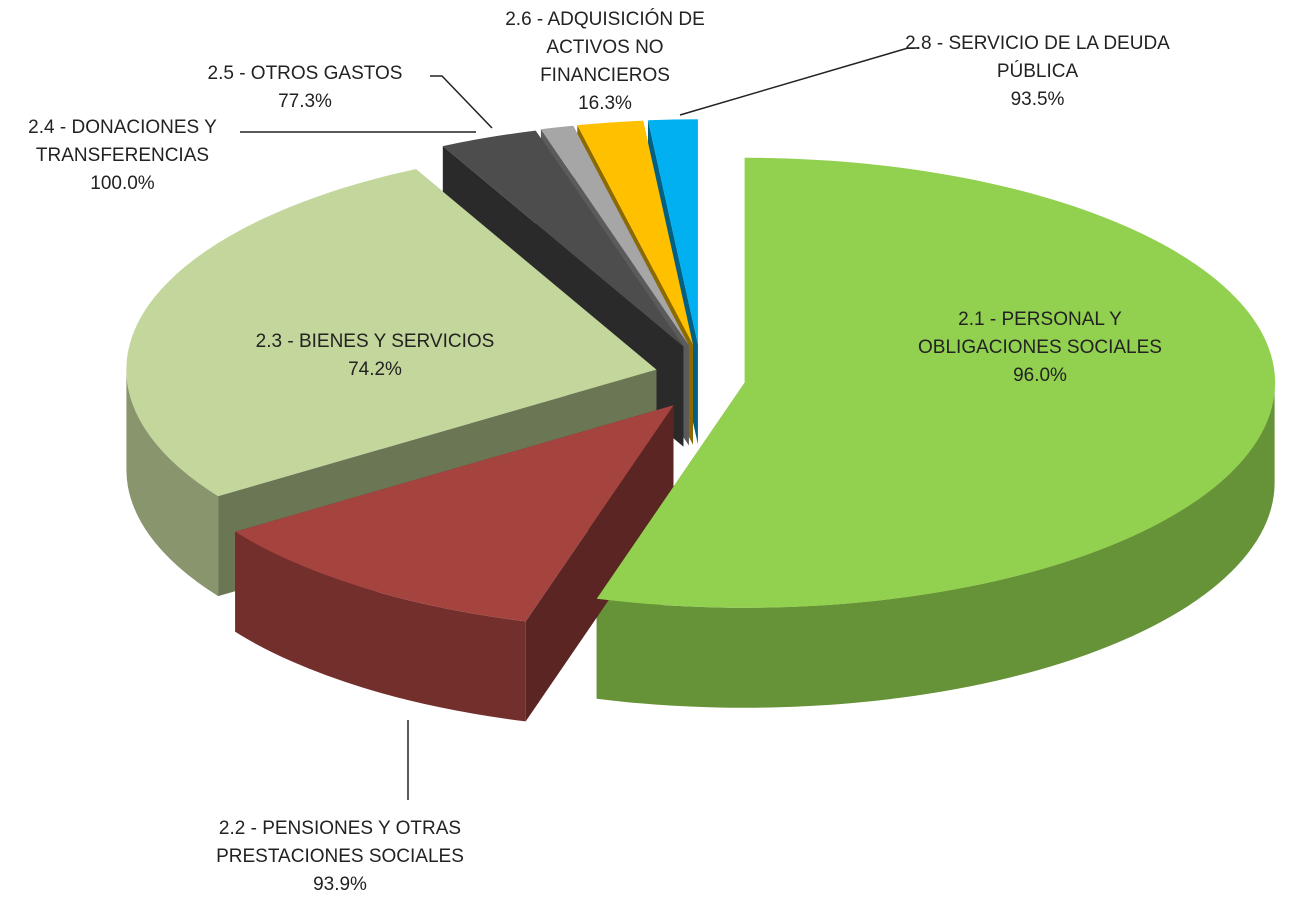 The height and width of the screenshot is (905, 1291). I want to click on slice-label: 2.4 - DONACIONES Y TRANSFERENCIAS 100.0%, so click(122, 156).